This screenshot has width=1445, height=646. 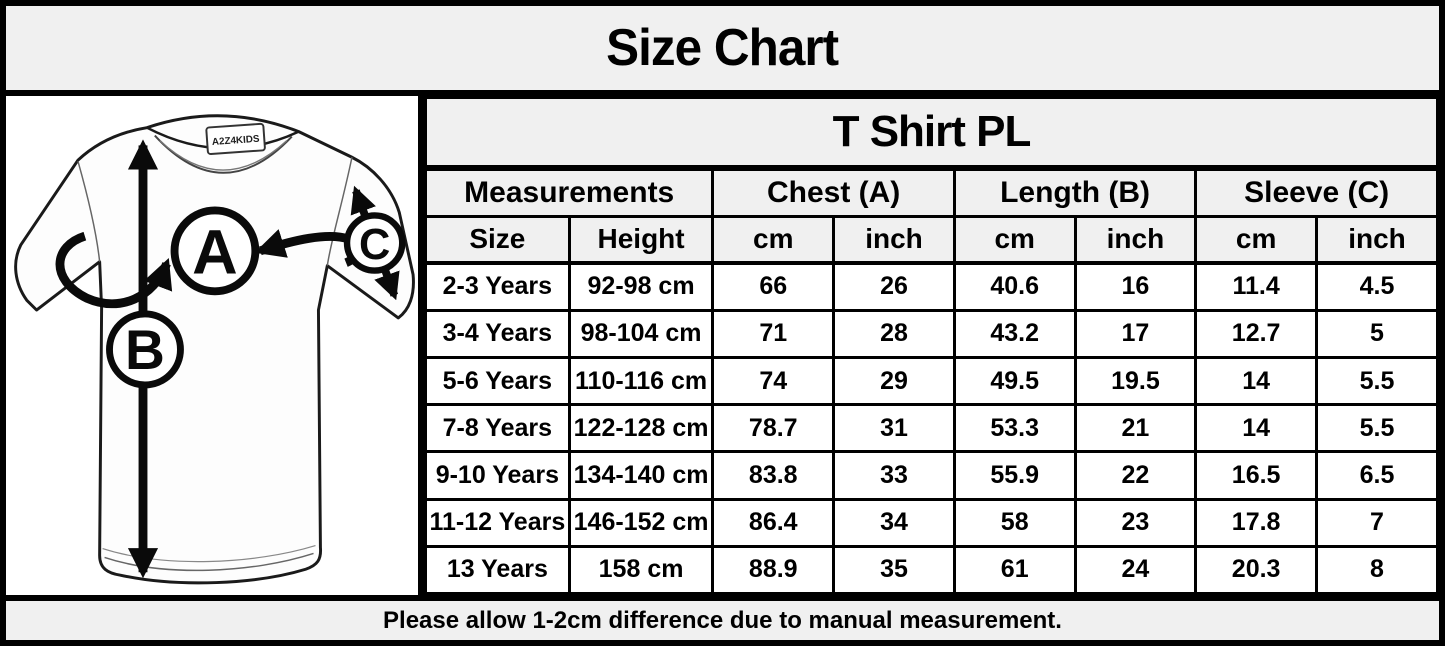 I want to click on table-cell: 21, so click(x=1135, y=428).